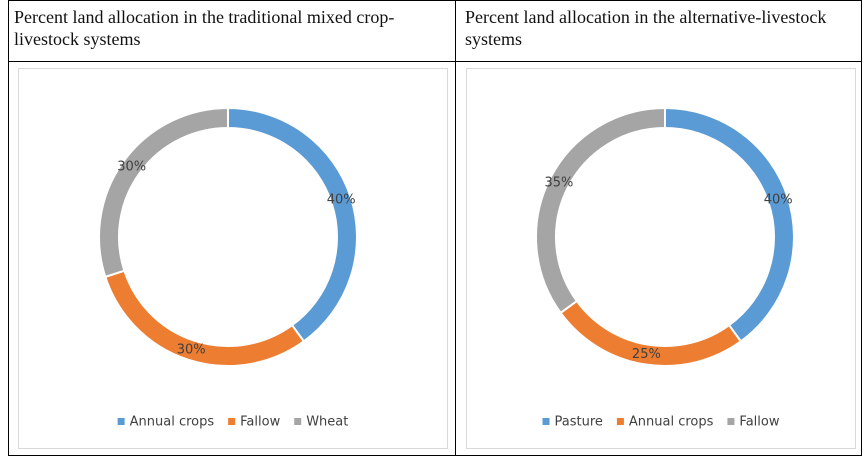  Describe the element at coordinates (559, 182) in the screenshot. I see `data-label: 35%` at that location.